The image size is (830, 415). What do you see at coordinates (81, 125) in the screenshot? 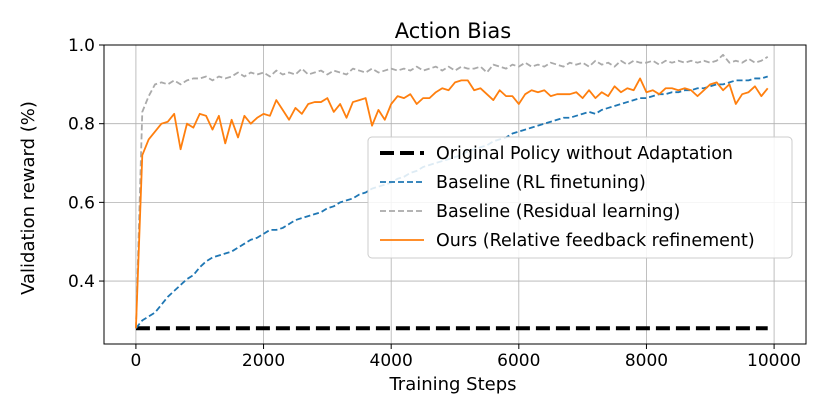
I see `y-tick-label: 0.8` at bounding box center [81, 125].